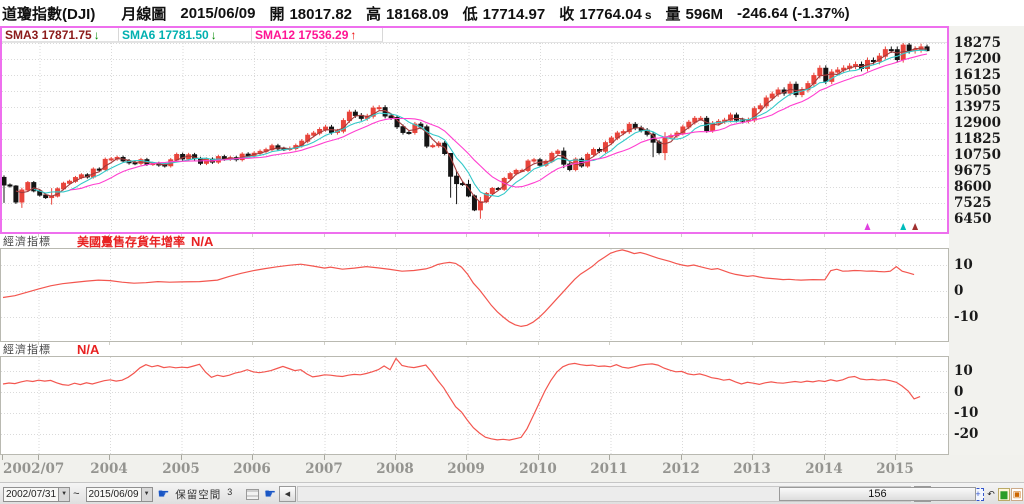 This screenshot has height=504, width=1024. What do you see at coordinates (752, 469) in the screenshot?
I see `x-axis-label: 2013` at bounding box center [752, 469].